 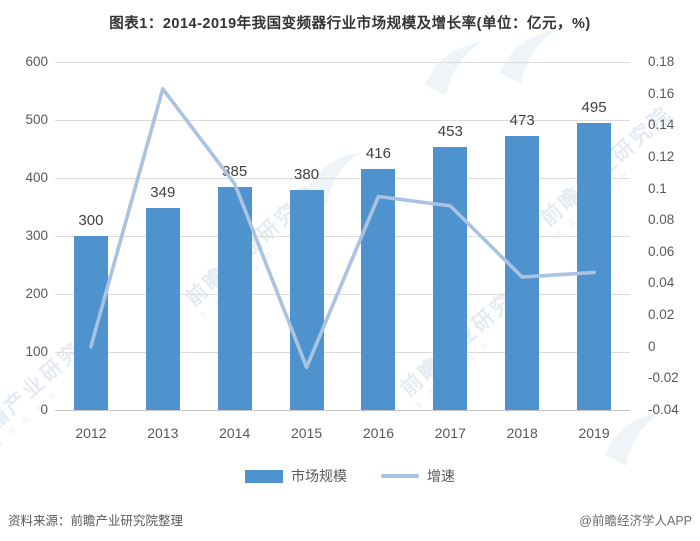 What do you see at coordinates (522, 433) in the screenshot?
I see `x-axis-label: 2018` at bounding box center [522, 433].